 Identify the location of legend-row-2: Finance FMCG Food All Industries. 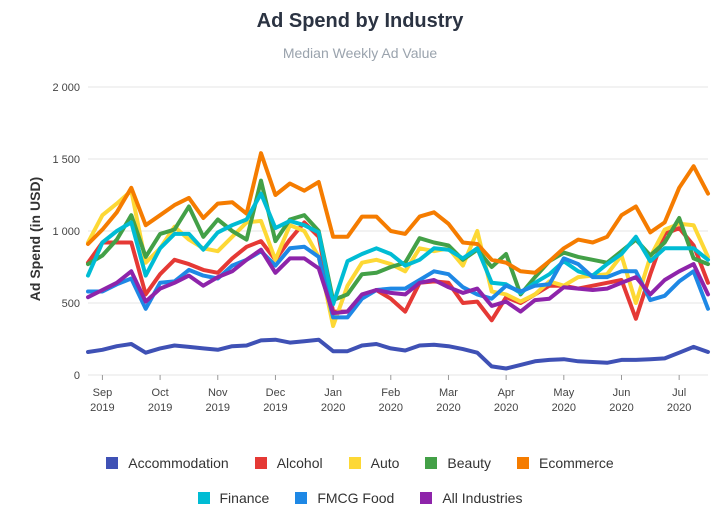
(360, 498).